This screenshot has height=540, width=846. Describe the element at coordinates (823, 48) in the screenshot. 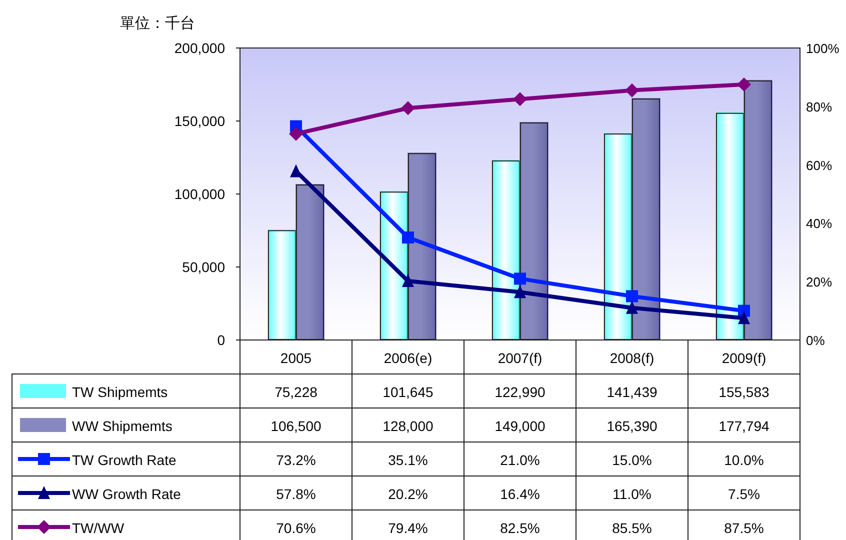

I see `y2-tick-label: 100%` at that location.